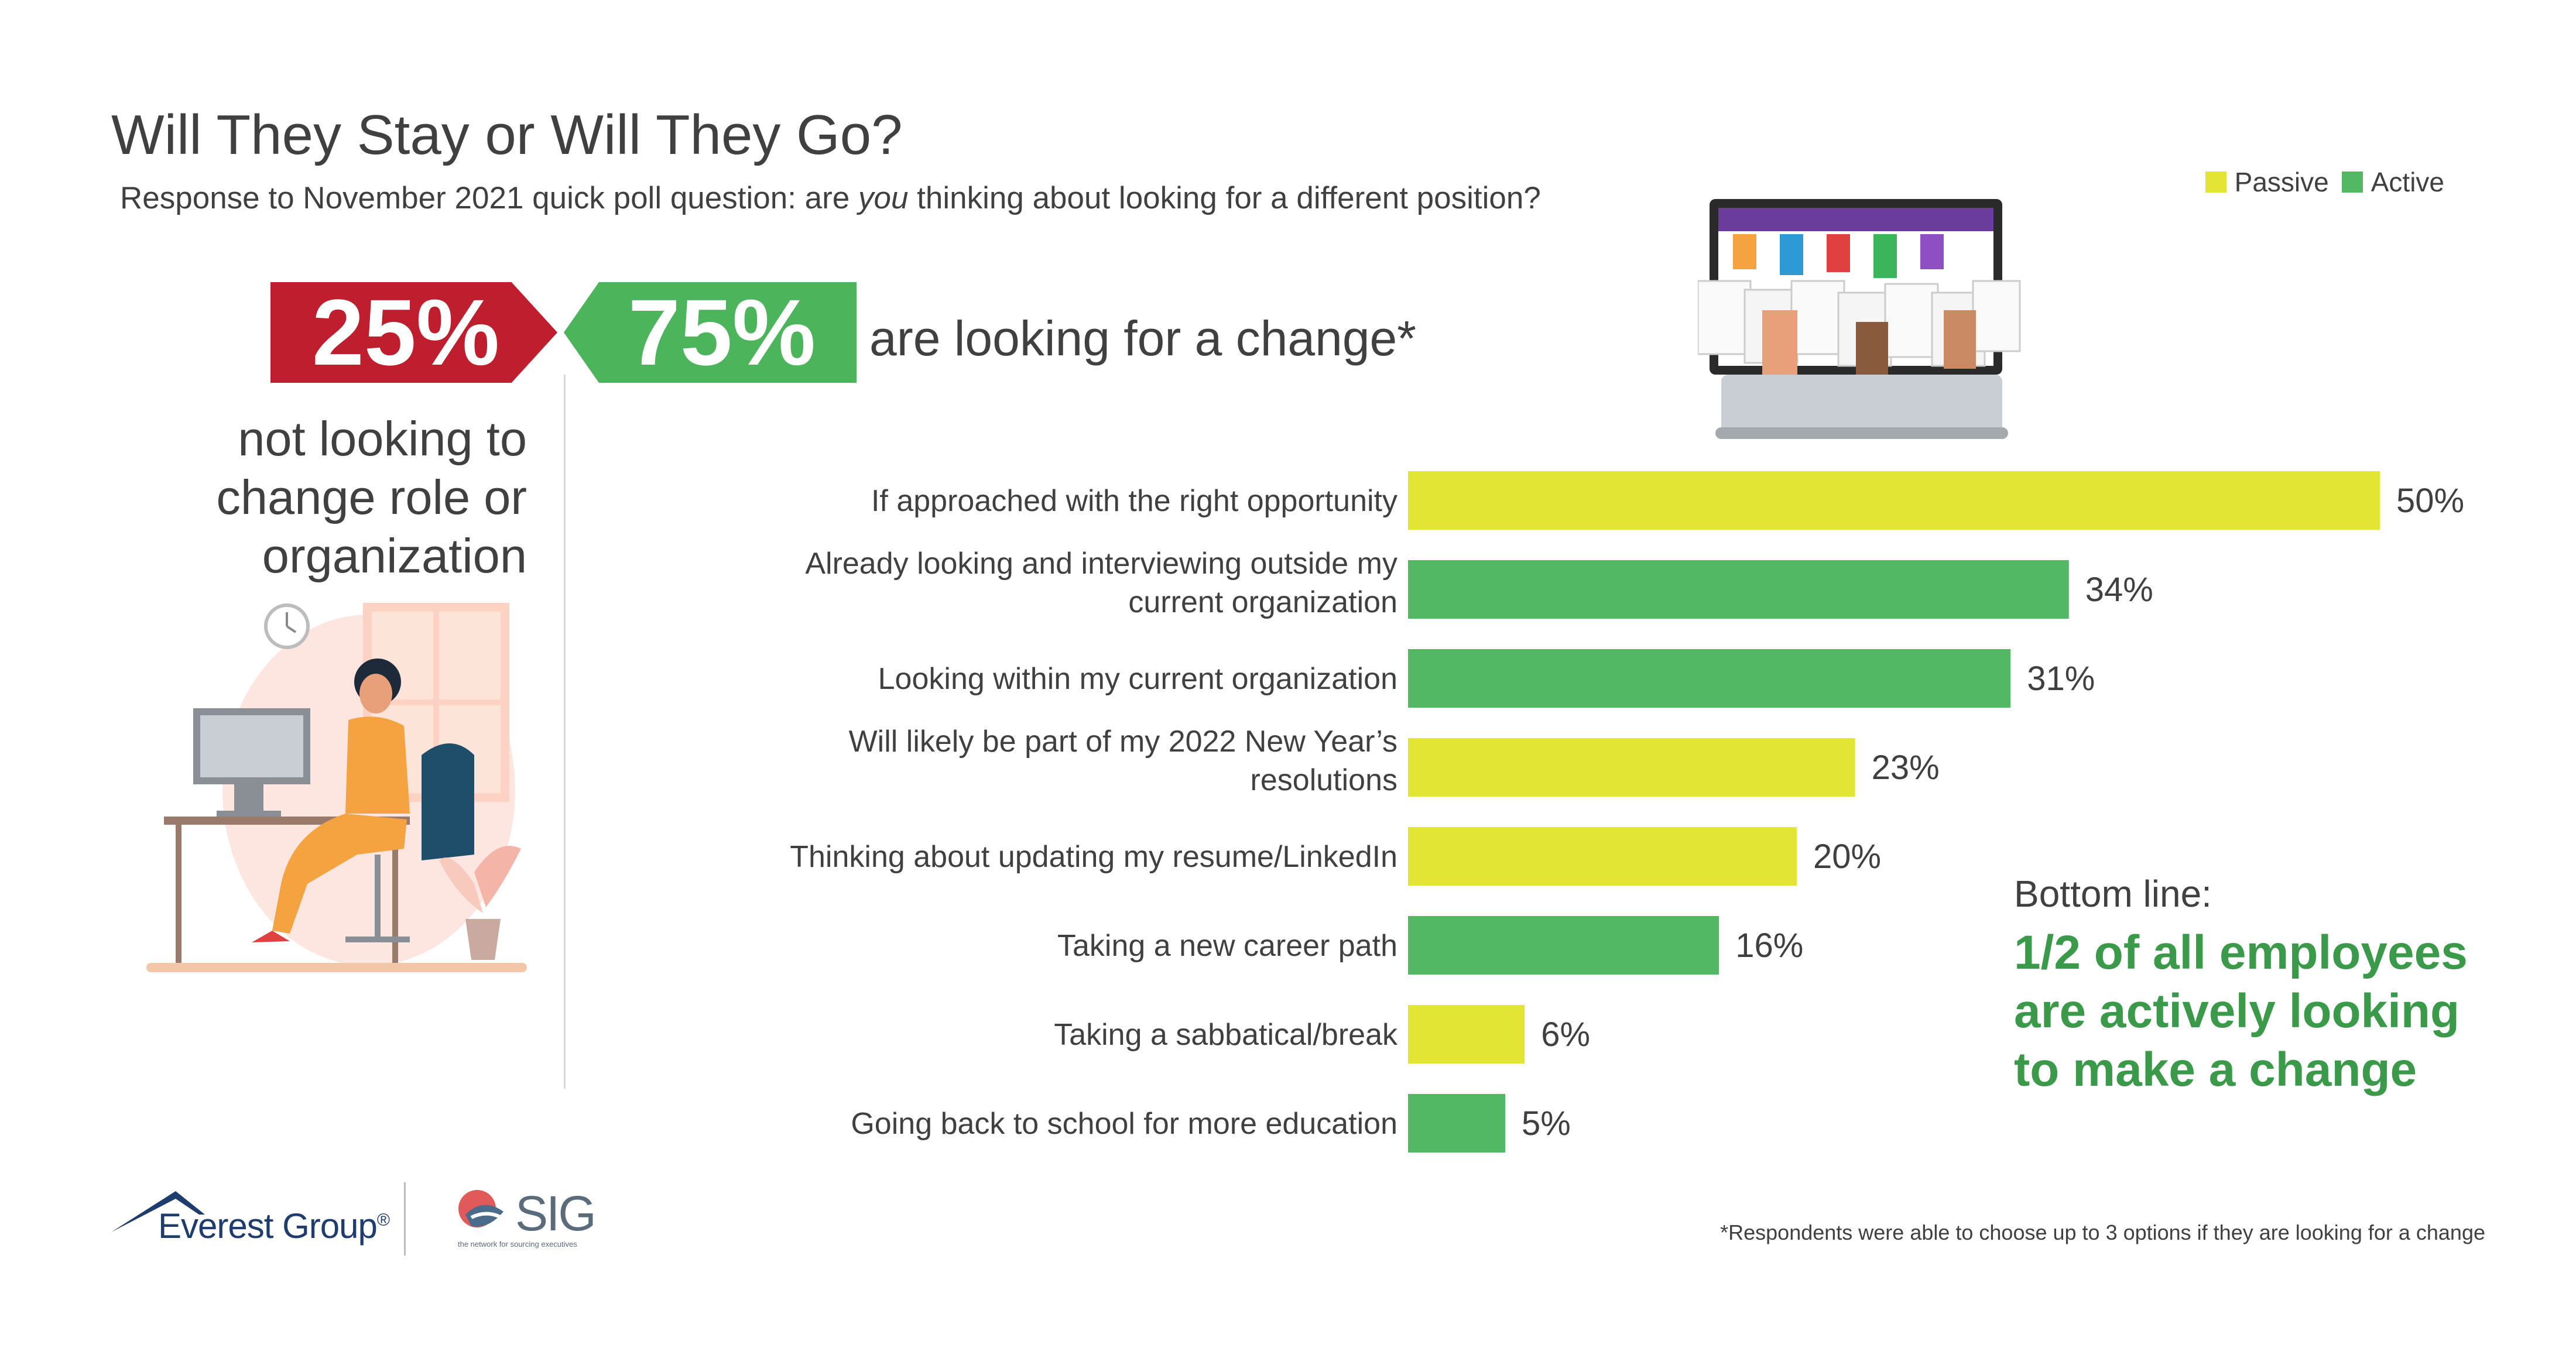  Describe the element at coordinates (517, 1244) in the screenshot. I see `sig-logo-tagline: the network for sourcing executives` at that location.